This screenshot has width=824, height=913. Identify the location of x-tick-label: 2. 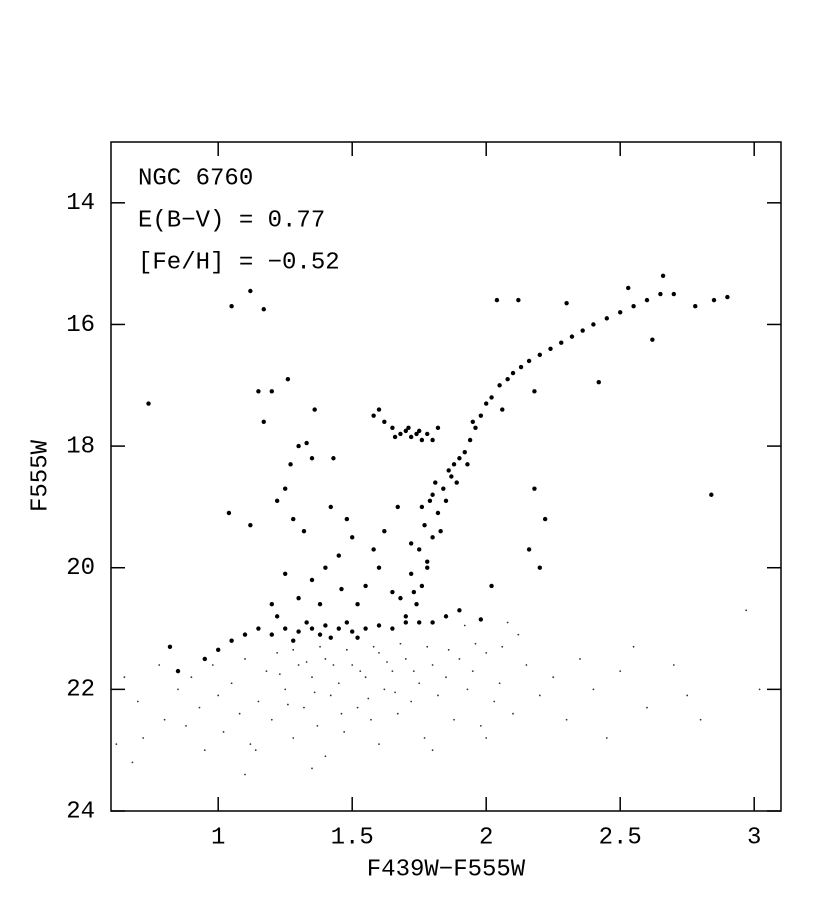
(486, 837).